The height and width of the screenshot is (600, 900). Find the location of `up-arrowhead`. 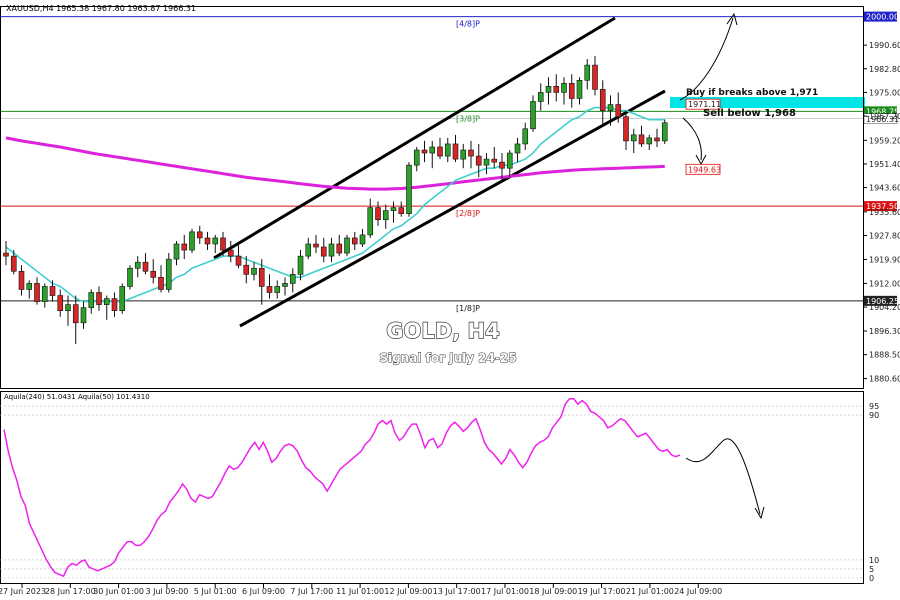

up-arrowhead is located at coordinates (732, 19).